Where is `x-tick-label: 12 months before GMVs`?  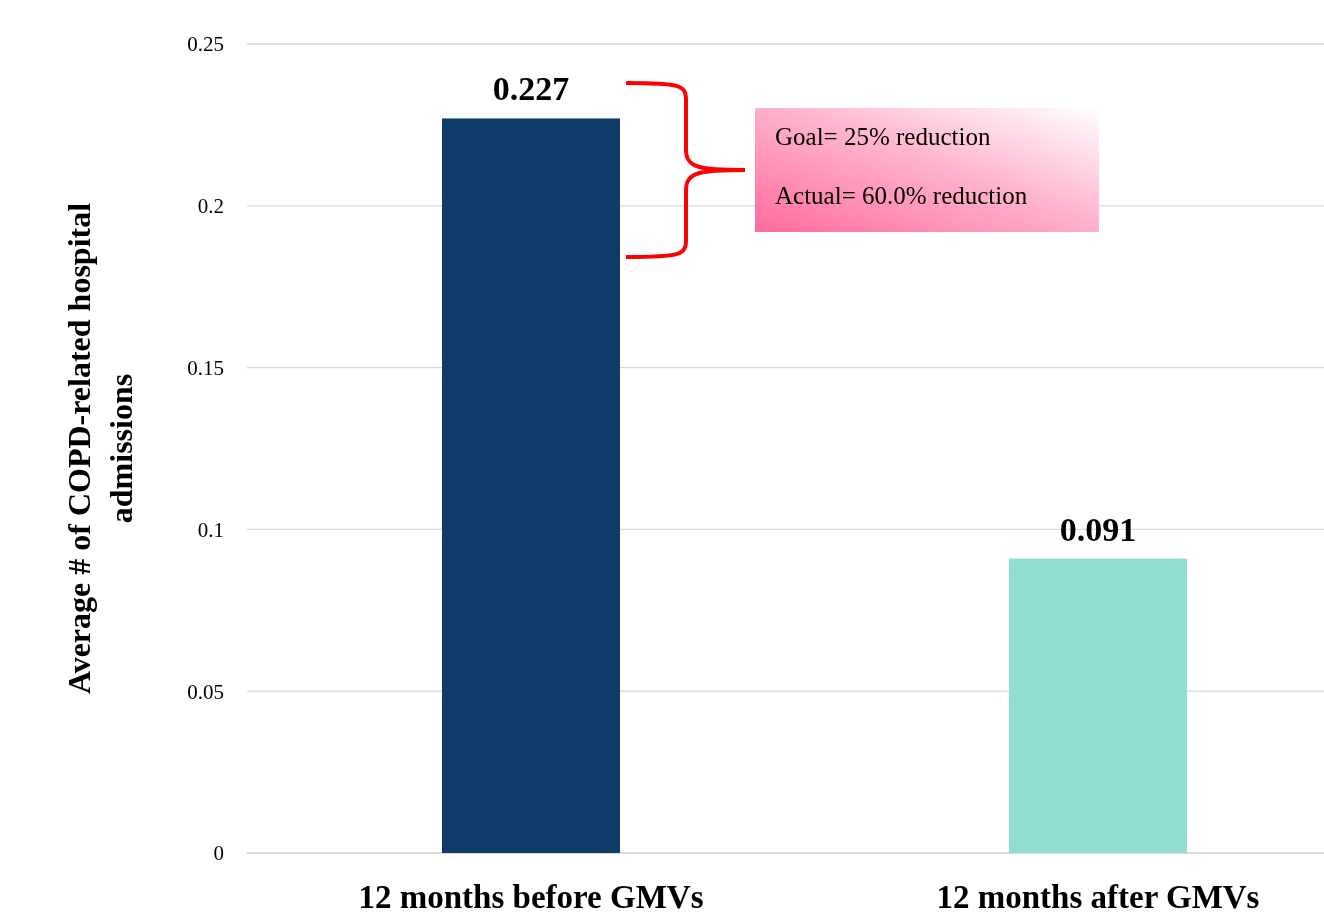 x-tick-label: 12 months before GMVs is located at coordinates (531, 896).